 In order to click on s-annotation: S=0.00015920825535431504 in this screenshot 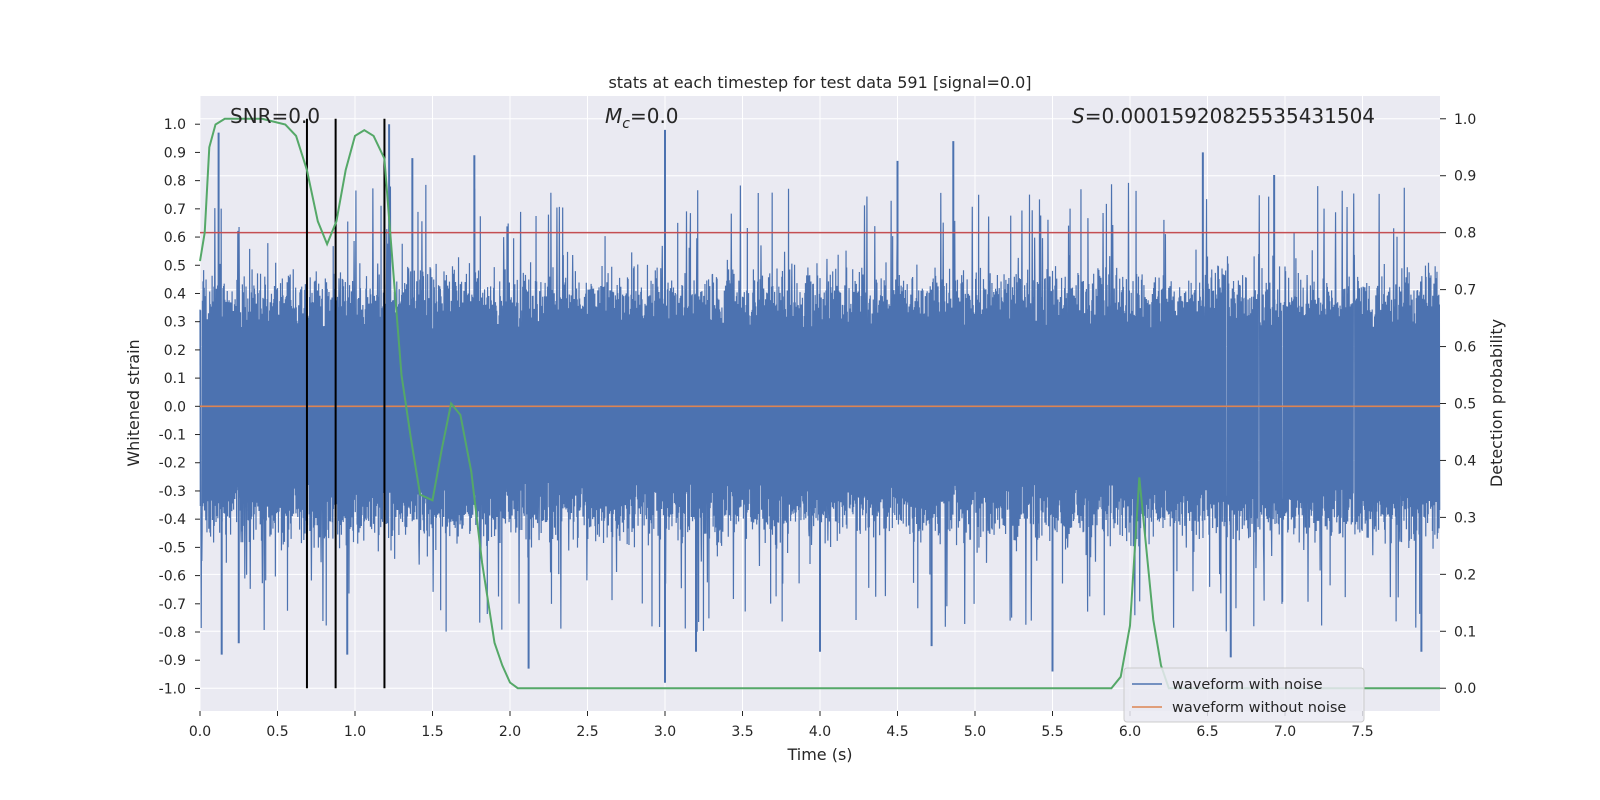, I will do `click(1223, 116)`.